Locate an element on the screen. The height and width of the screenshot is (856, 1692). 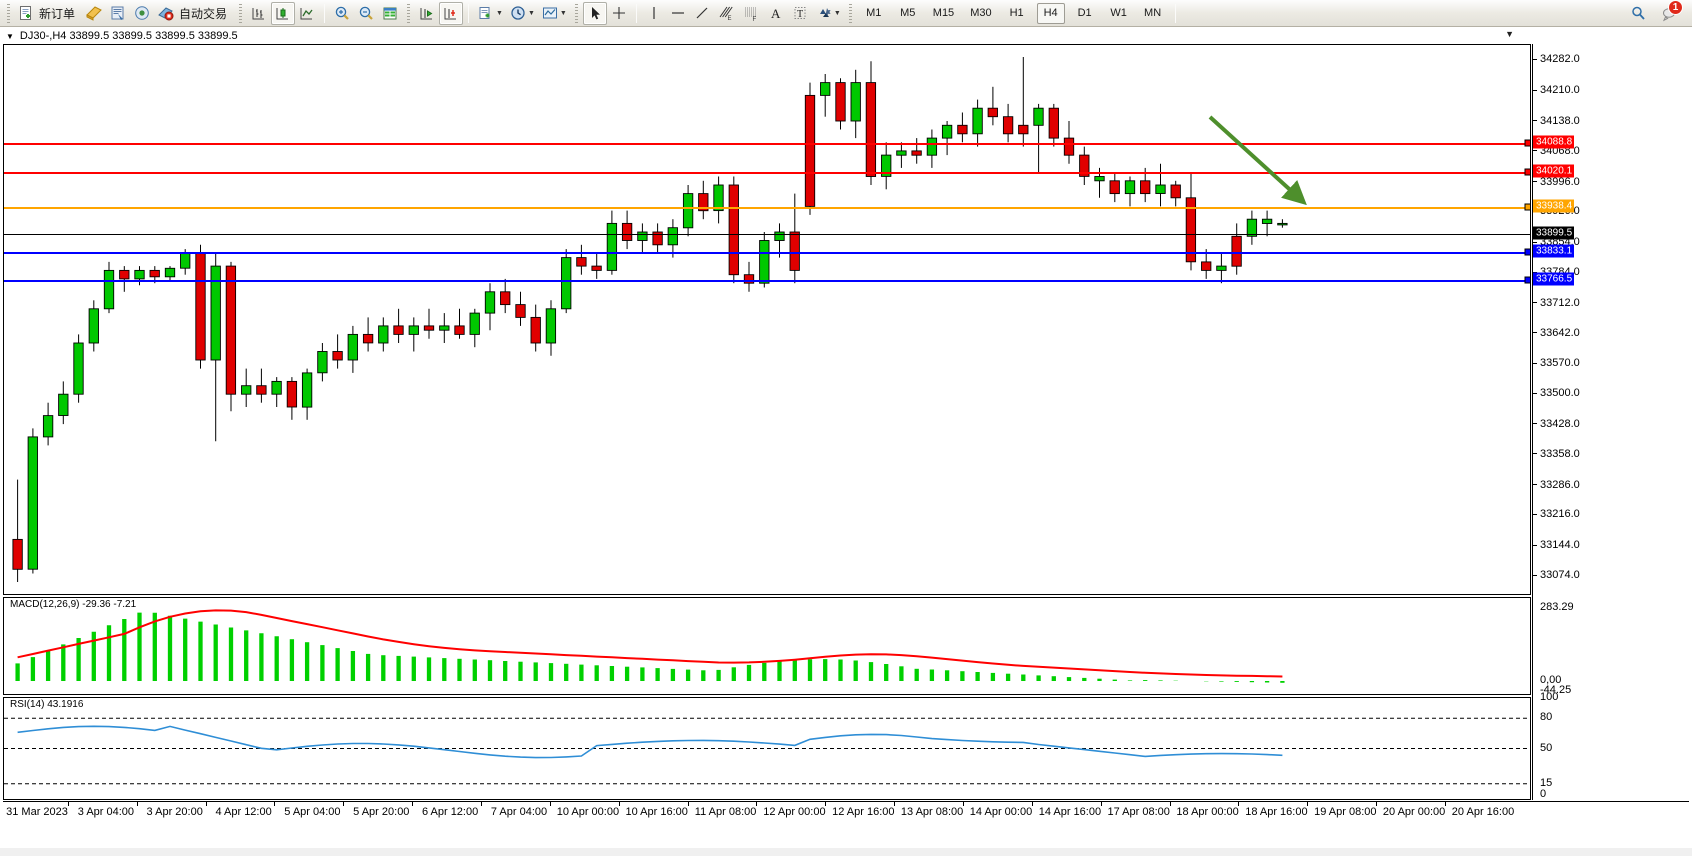
new-order-button: 新订单 is located at coordinates (48, 13).